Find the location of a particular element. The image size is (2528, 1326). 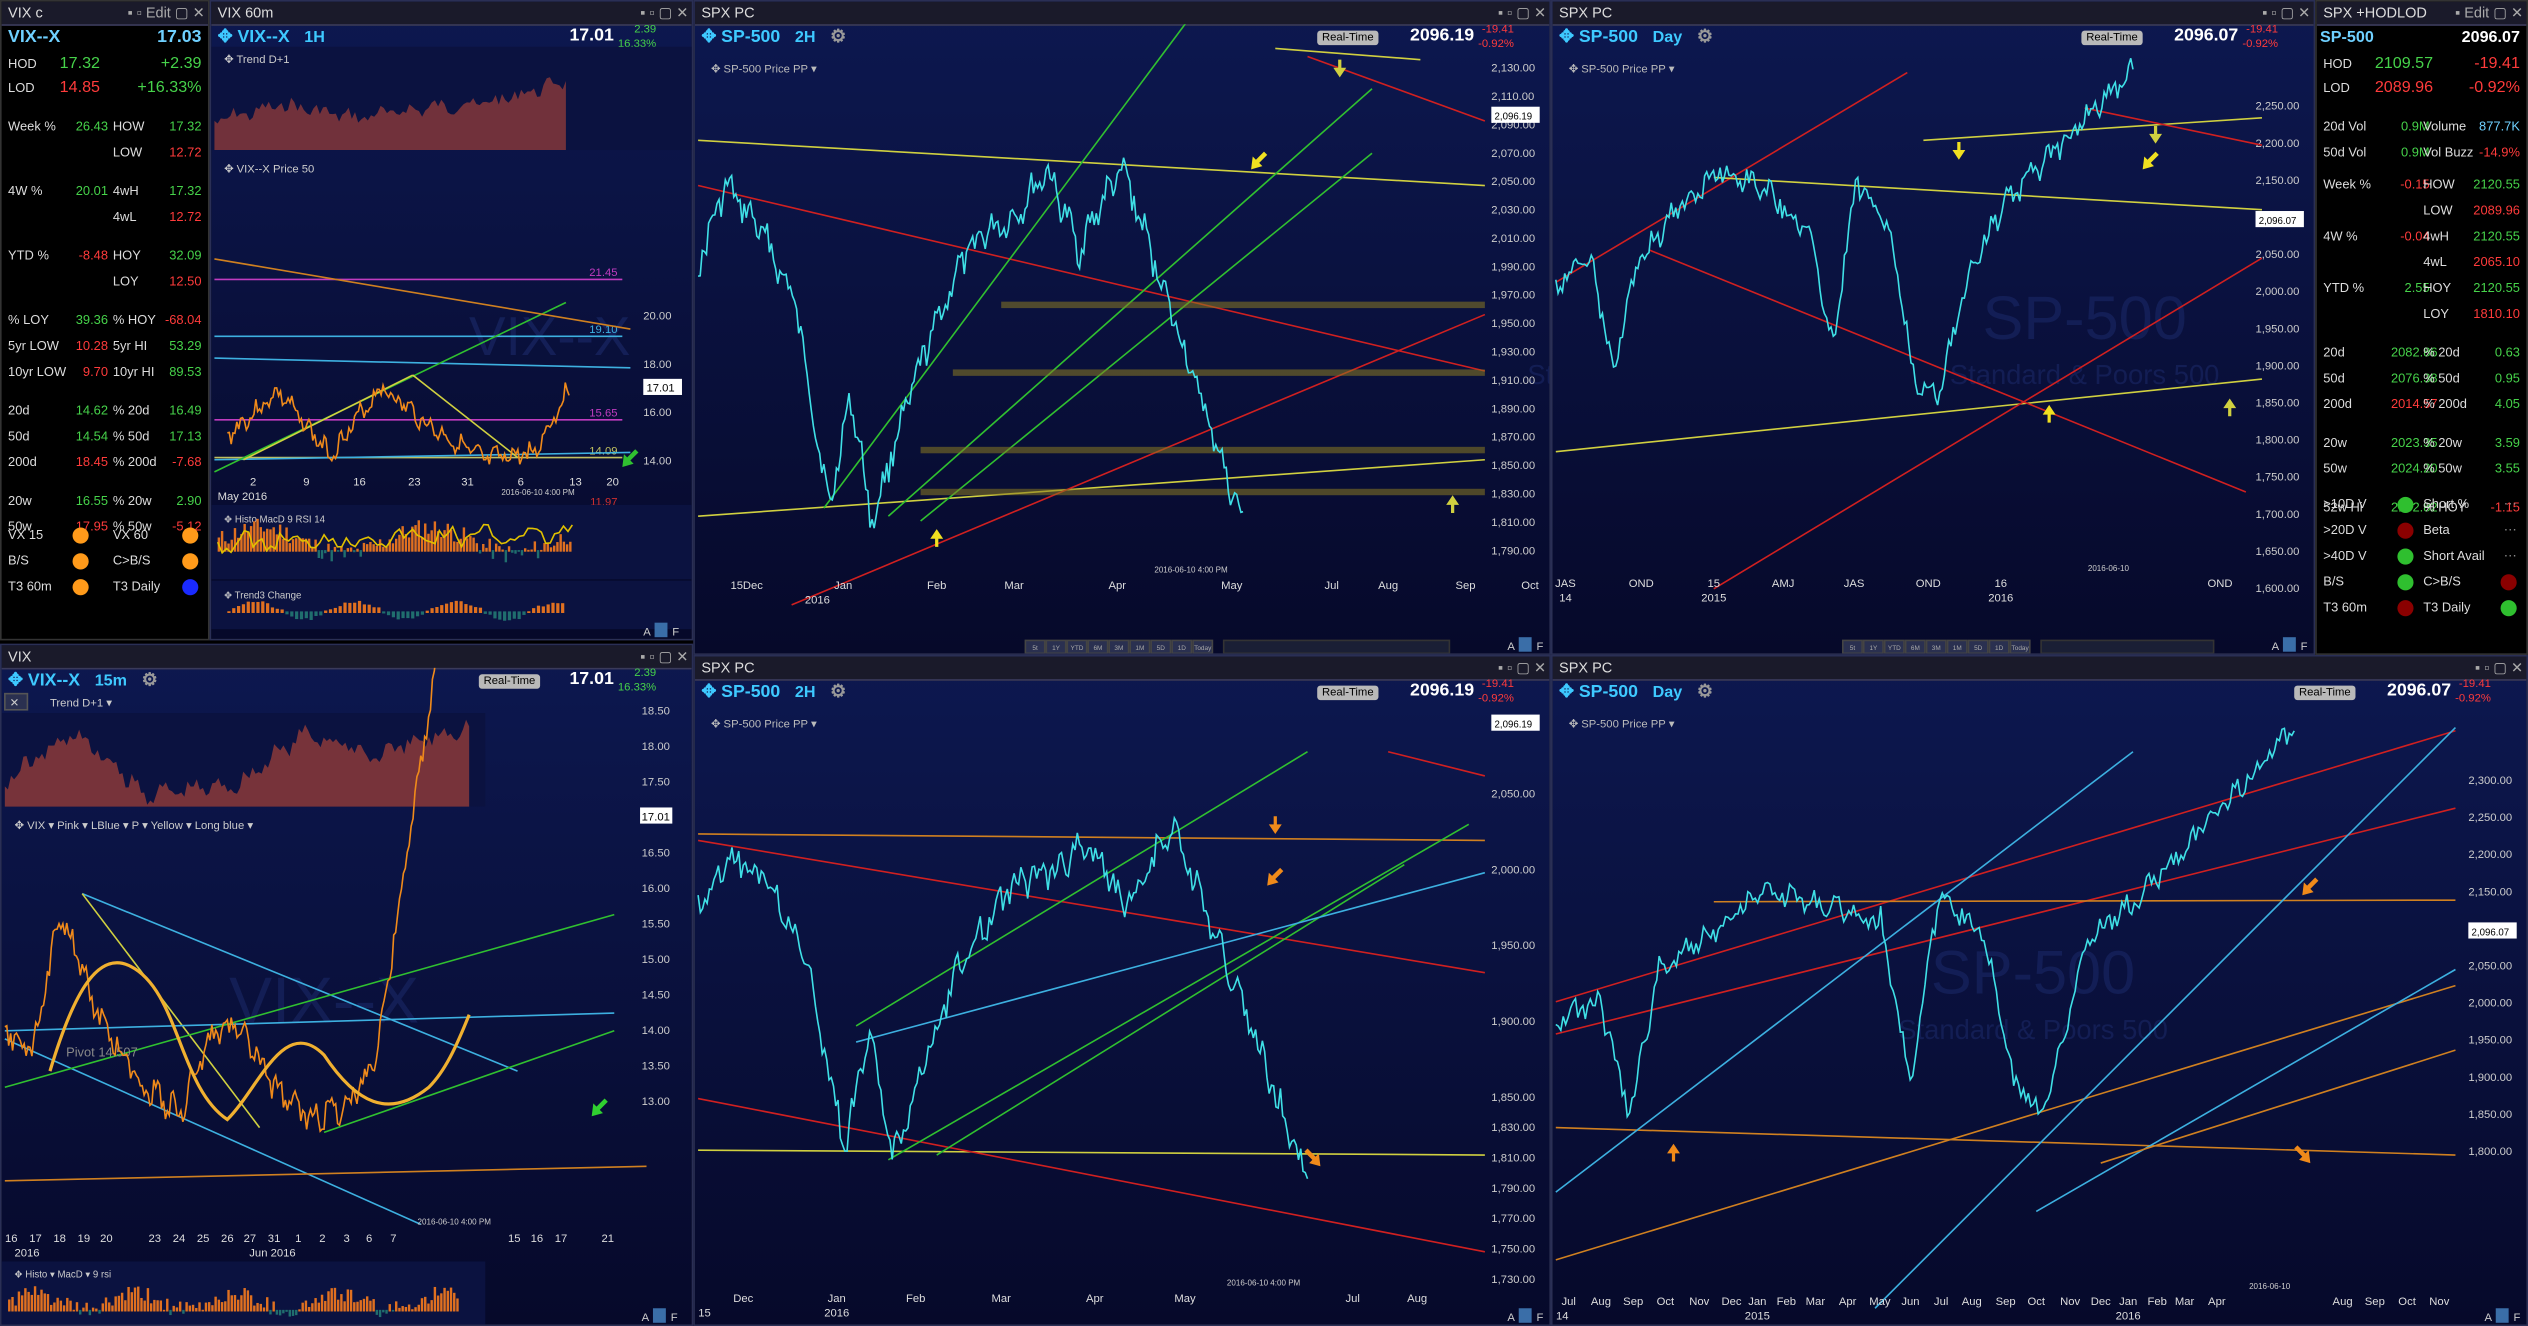

period-button-label: 5D is located at coordinates (1978, 648).